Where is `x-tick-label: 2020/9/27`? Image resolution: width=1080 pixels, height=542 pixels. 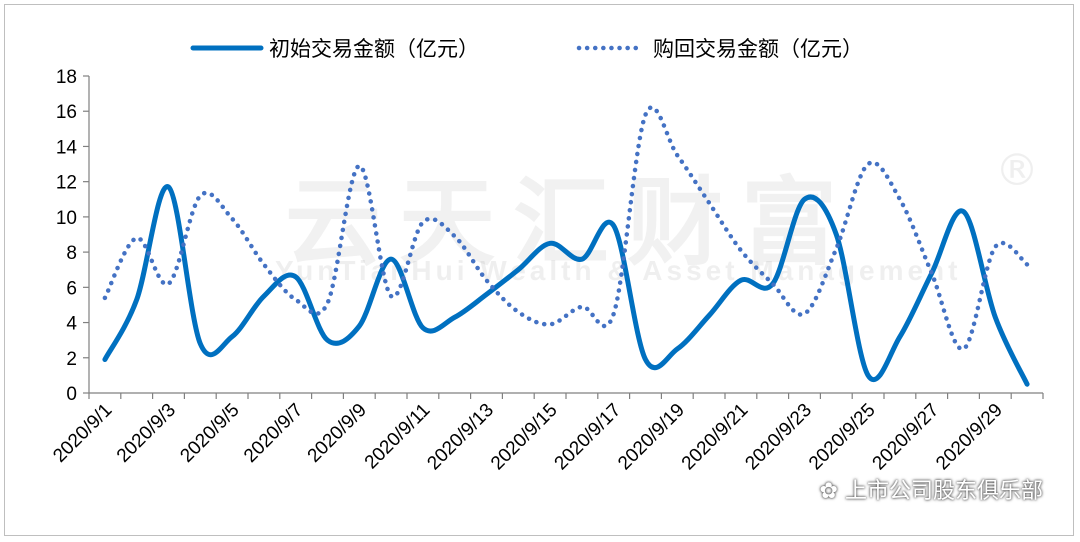
x-tick-label: 2020/9/27 is located at coordinates (906, 437).